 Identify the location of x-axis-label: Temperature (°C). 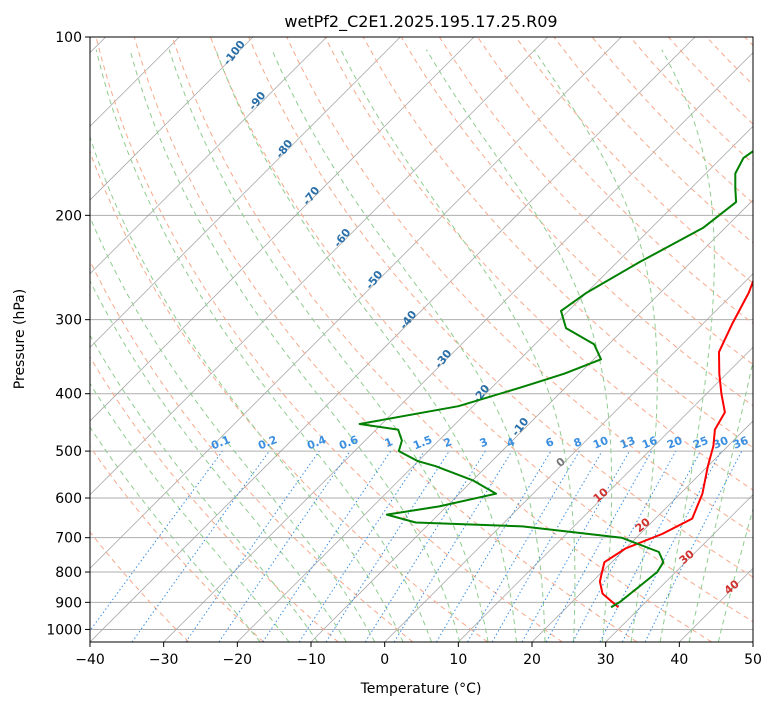
(421, 689).